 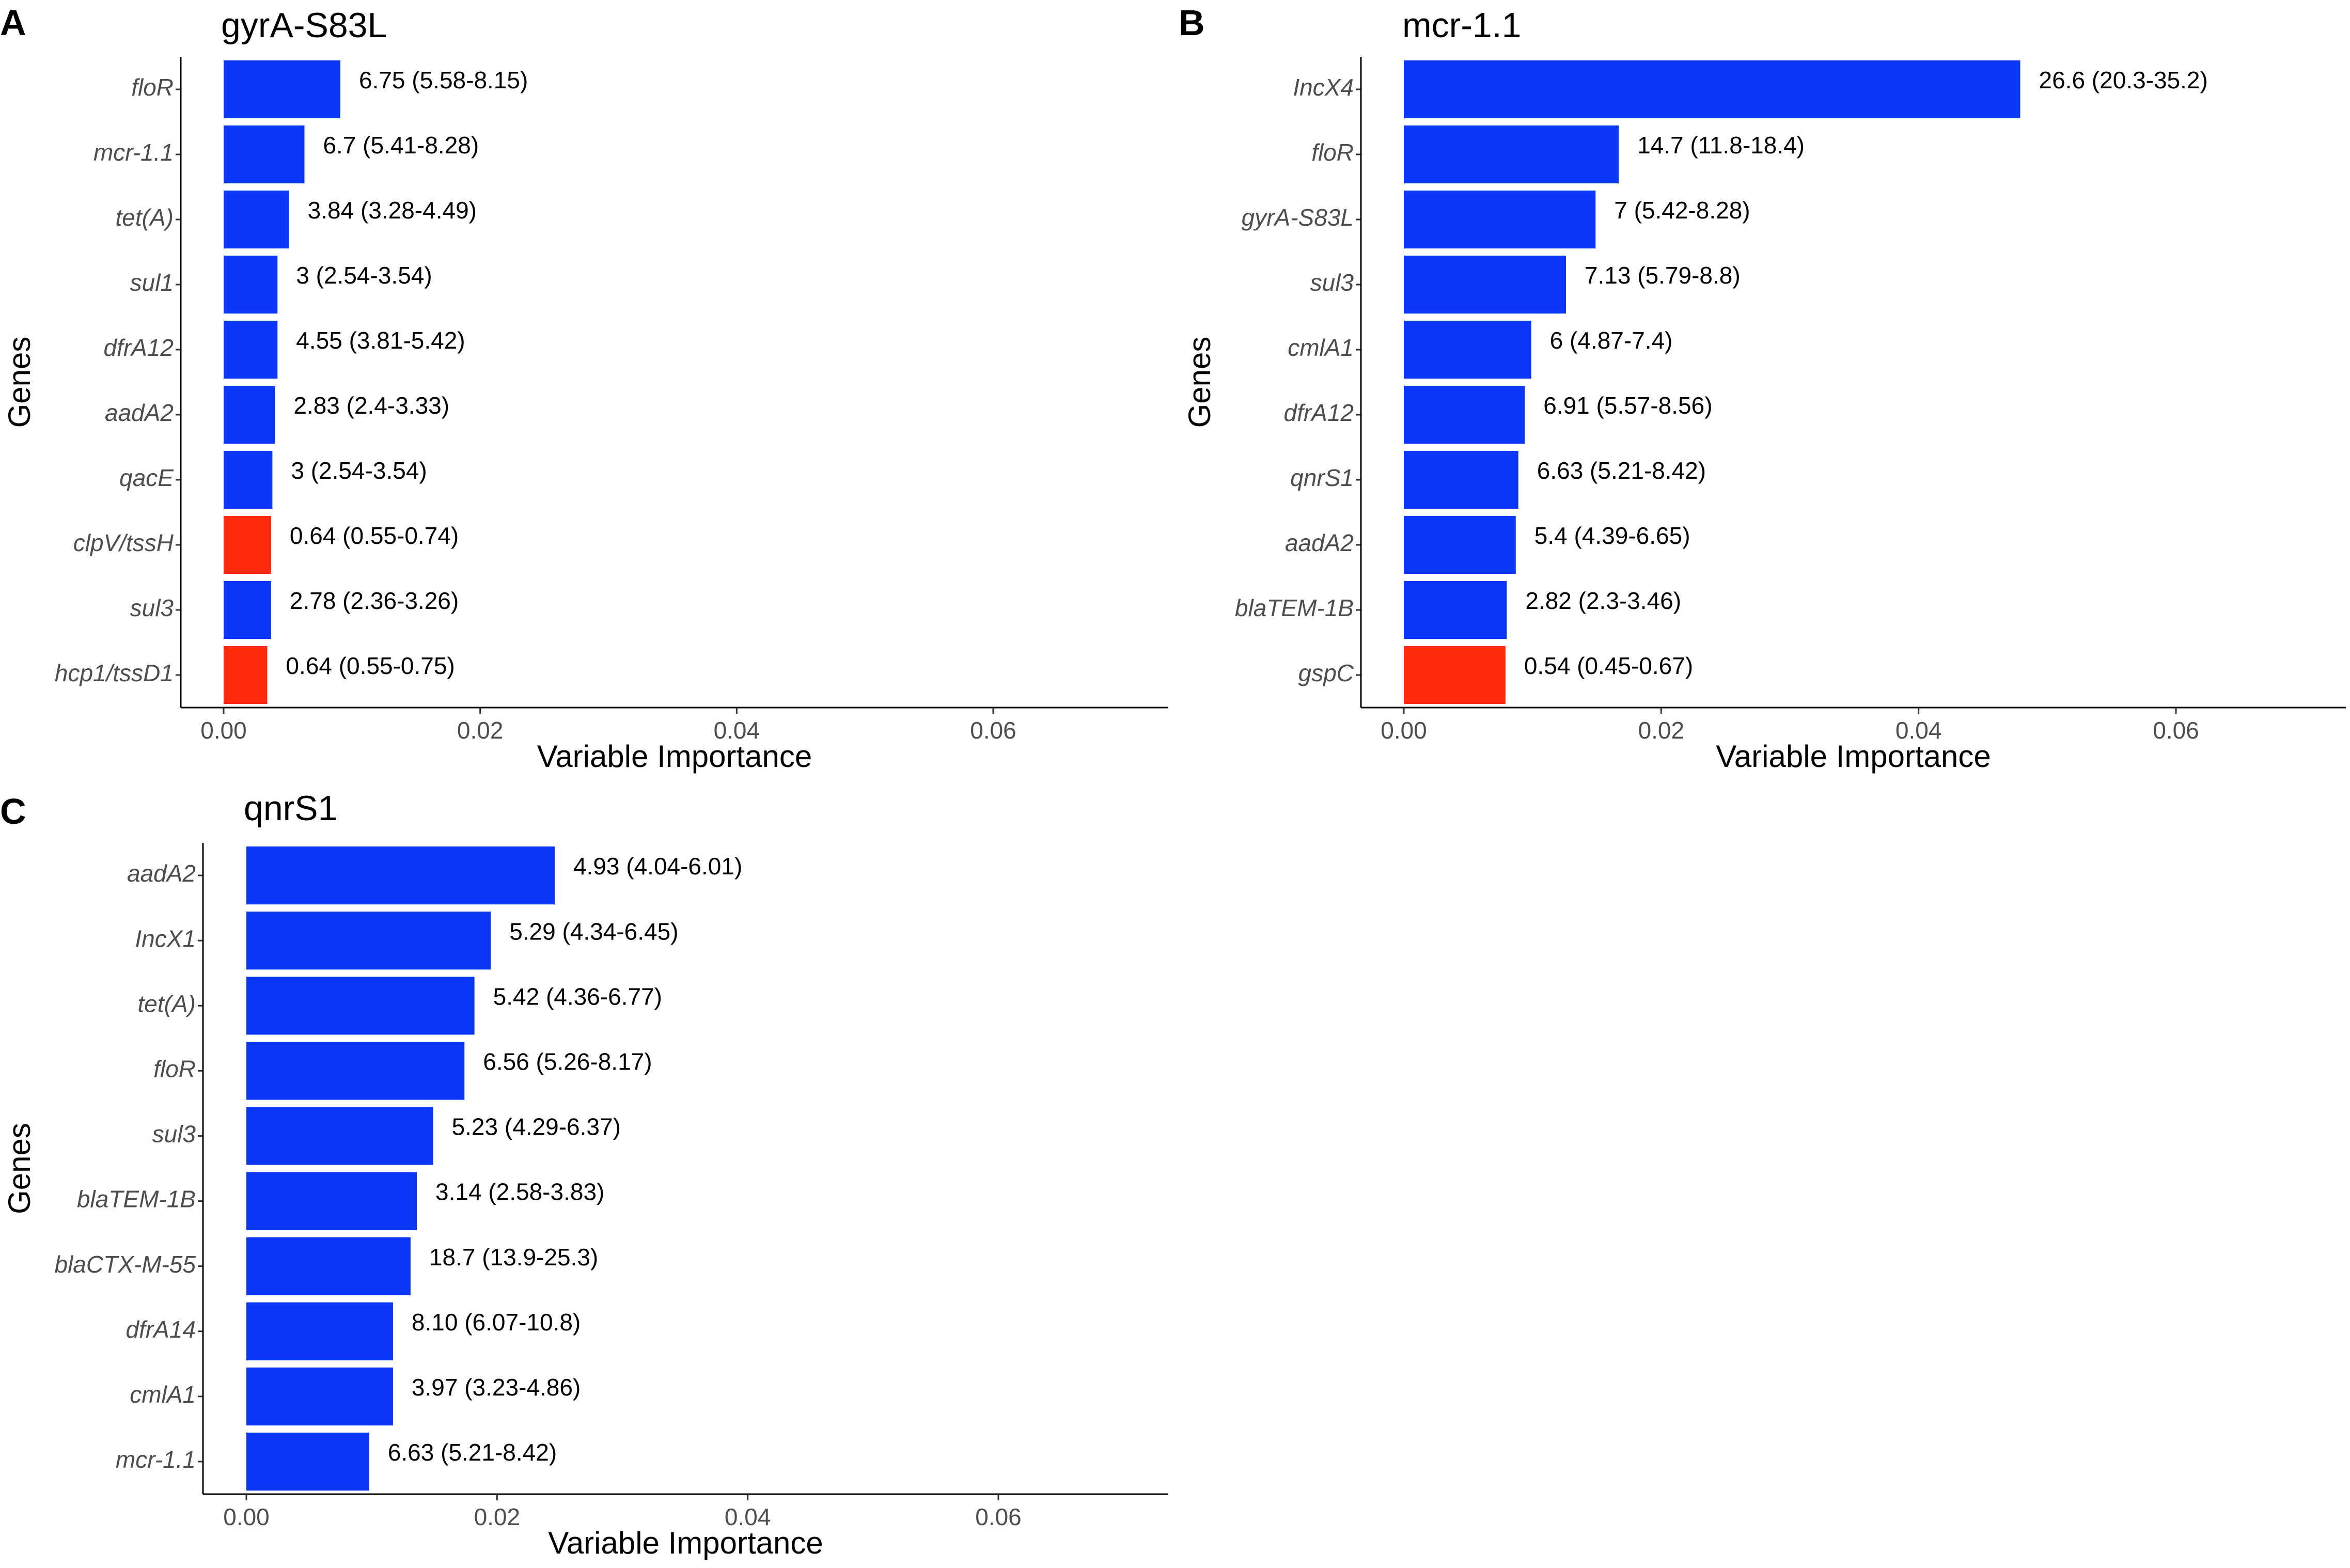 I want to click on data-label-dfrA14: 8.10 (6.07-10.8), so click(x=497, y=1323).